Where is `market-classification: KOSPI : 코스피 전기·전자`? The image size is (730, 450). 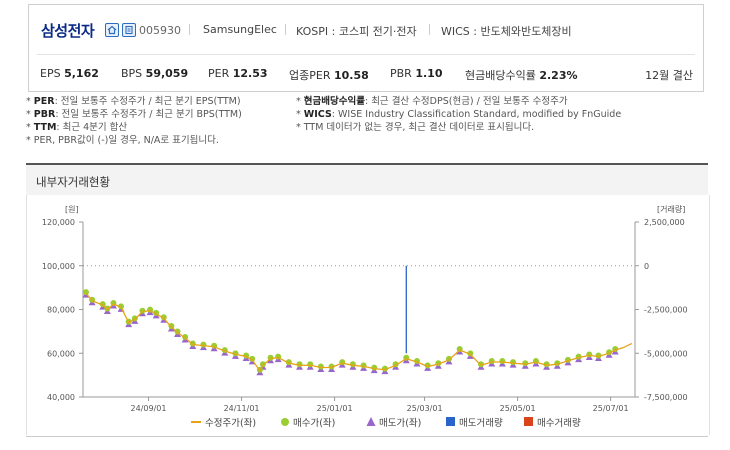 market-classification: KOSPI : 코스피 전기·전자 is located at coordinates (356, 31).